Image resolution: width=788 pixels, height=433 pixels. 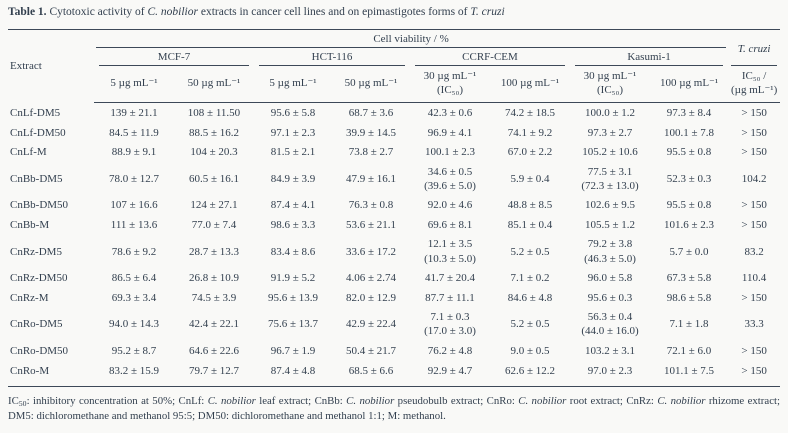 What do you see at coordinates (530, 278) in the screenshot?
I see `value-cell: 7.1 ± 0.2` at bounding box center [530, 278].